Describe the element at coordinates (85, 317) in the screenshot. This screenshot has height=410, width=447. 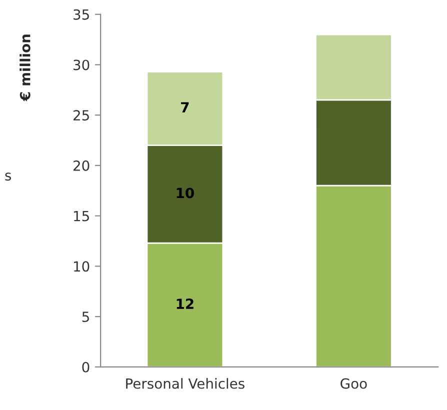
I see `y-tick-label: 5` at that location.